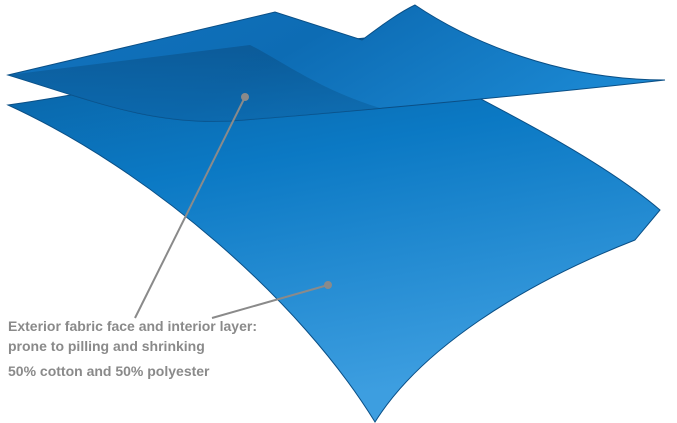 This screenshot has width=677, height=423. Describe the element at coordinates (106, 346) in the screenshot. I see `label-line: prone to pilling and shrinking` at that location.